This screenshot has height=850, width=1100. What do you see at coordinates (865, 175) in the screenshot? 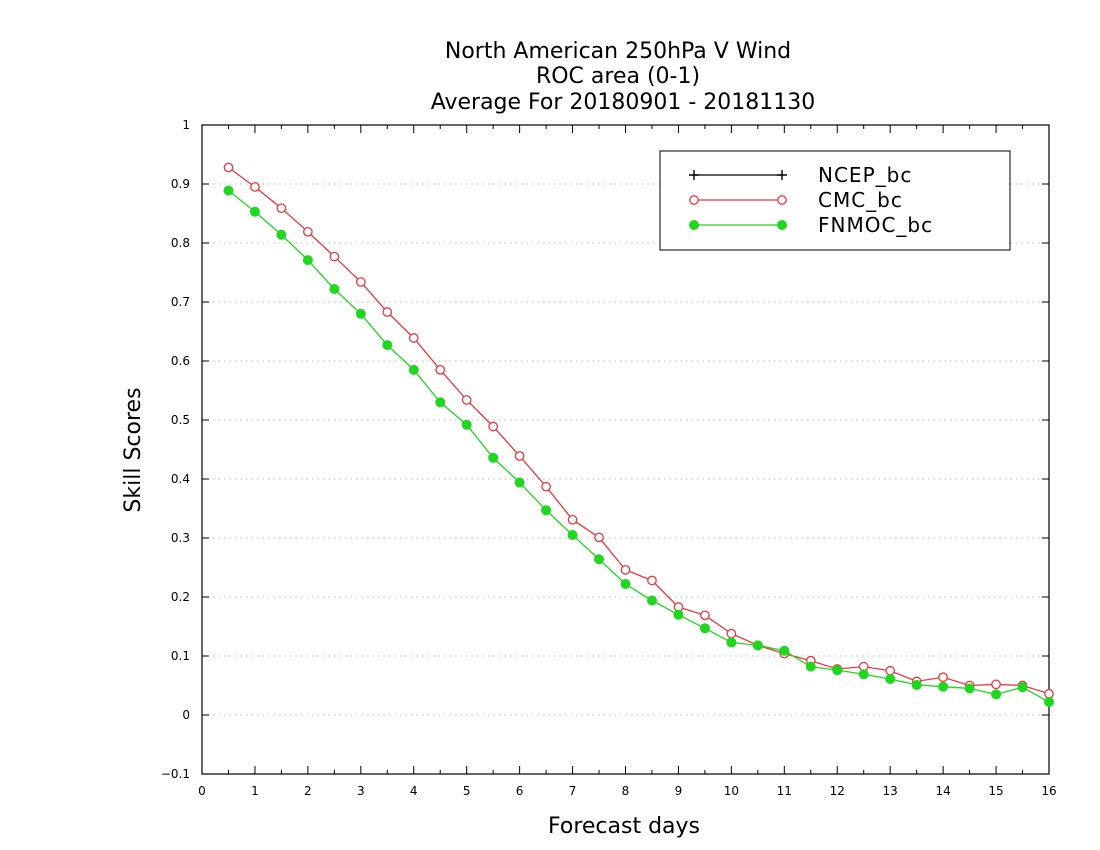
I see `legend-label: NCEP_bc` at bounding box center [865, 175].